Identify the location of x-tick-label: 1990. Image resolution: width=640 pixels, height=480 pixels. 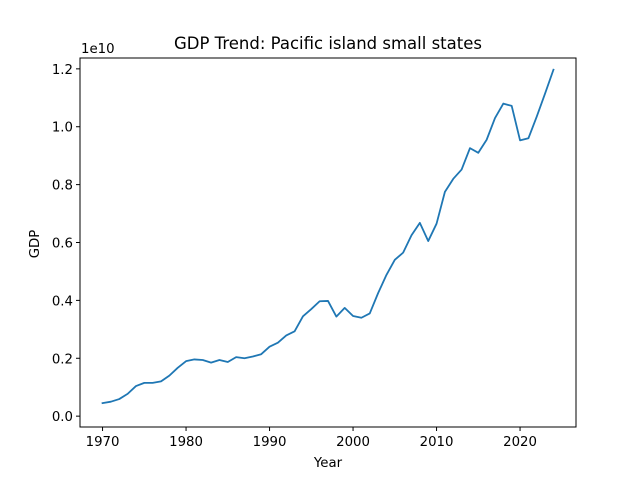
(270, 442).